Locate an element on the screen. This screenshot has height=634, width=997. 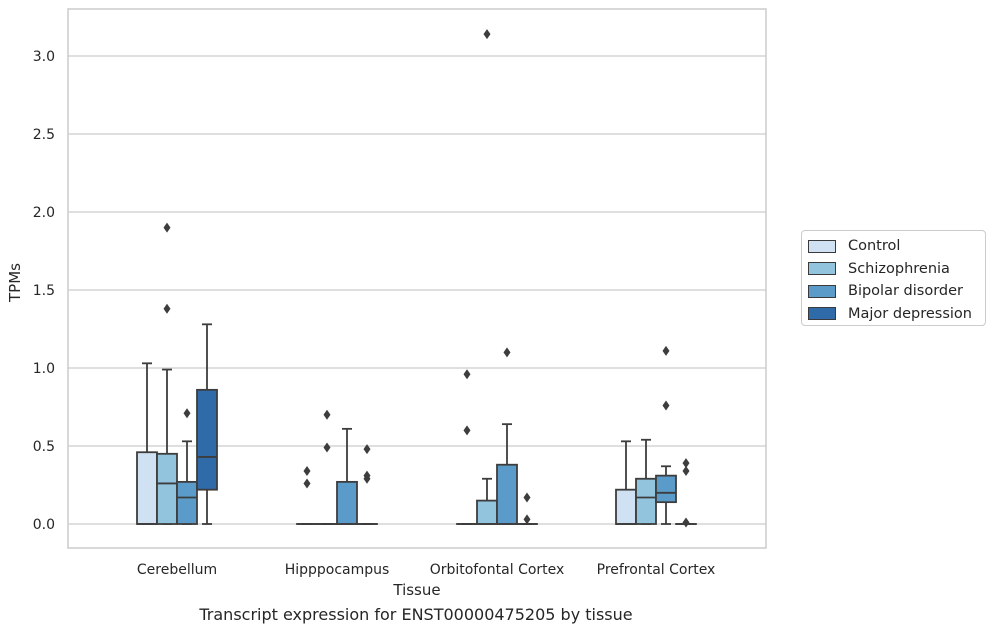
legend-swatch-bipolar-disorder is located at coordinates (822, 291).